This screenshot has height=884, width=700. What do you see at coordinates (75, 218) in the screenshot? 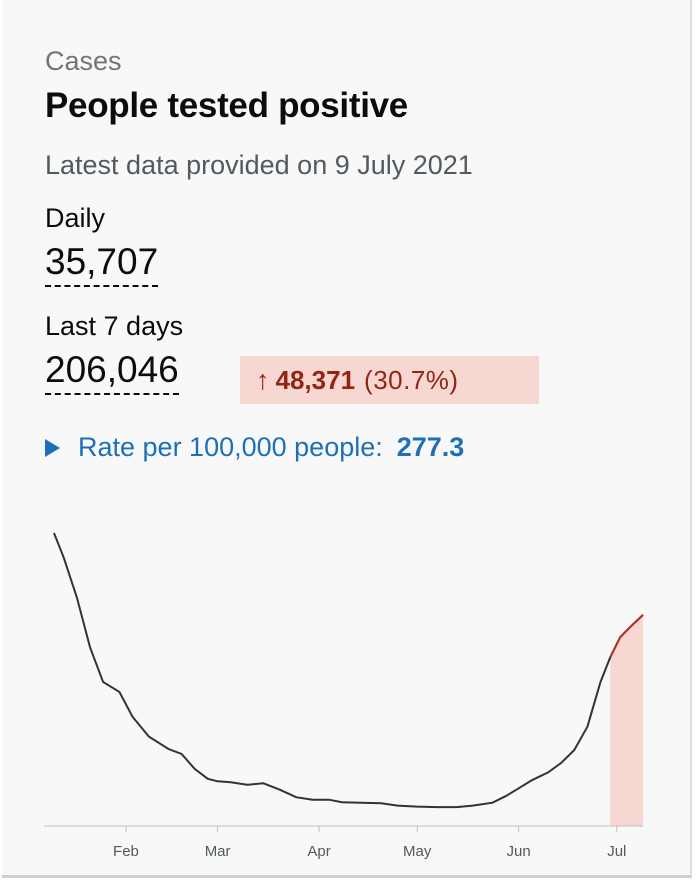
I see `daily-label: Daily` at bounding box center [75, 218].